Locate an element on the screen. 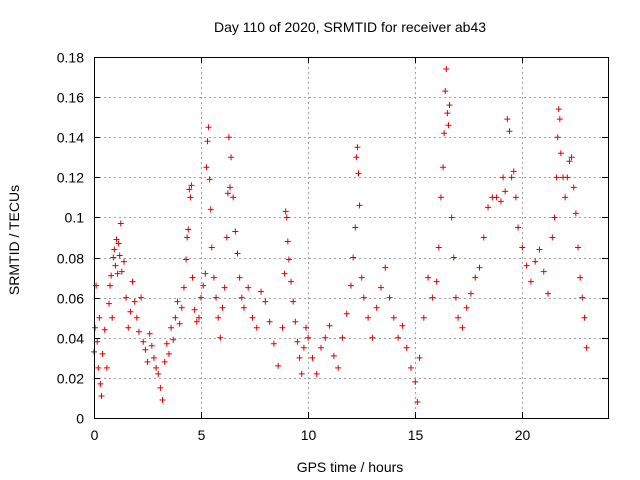 This screenshot has height=480, width=640. x-tick-label: 15 is located at coordinates (416, 435).